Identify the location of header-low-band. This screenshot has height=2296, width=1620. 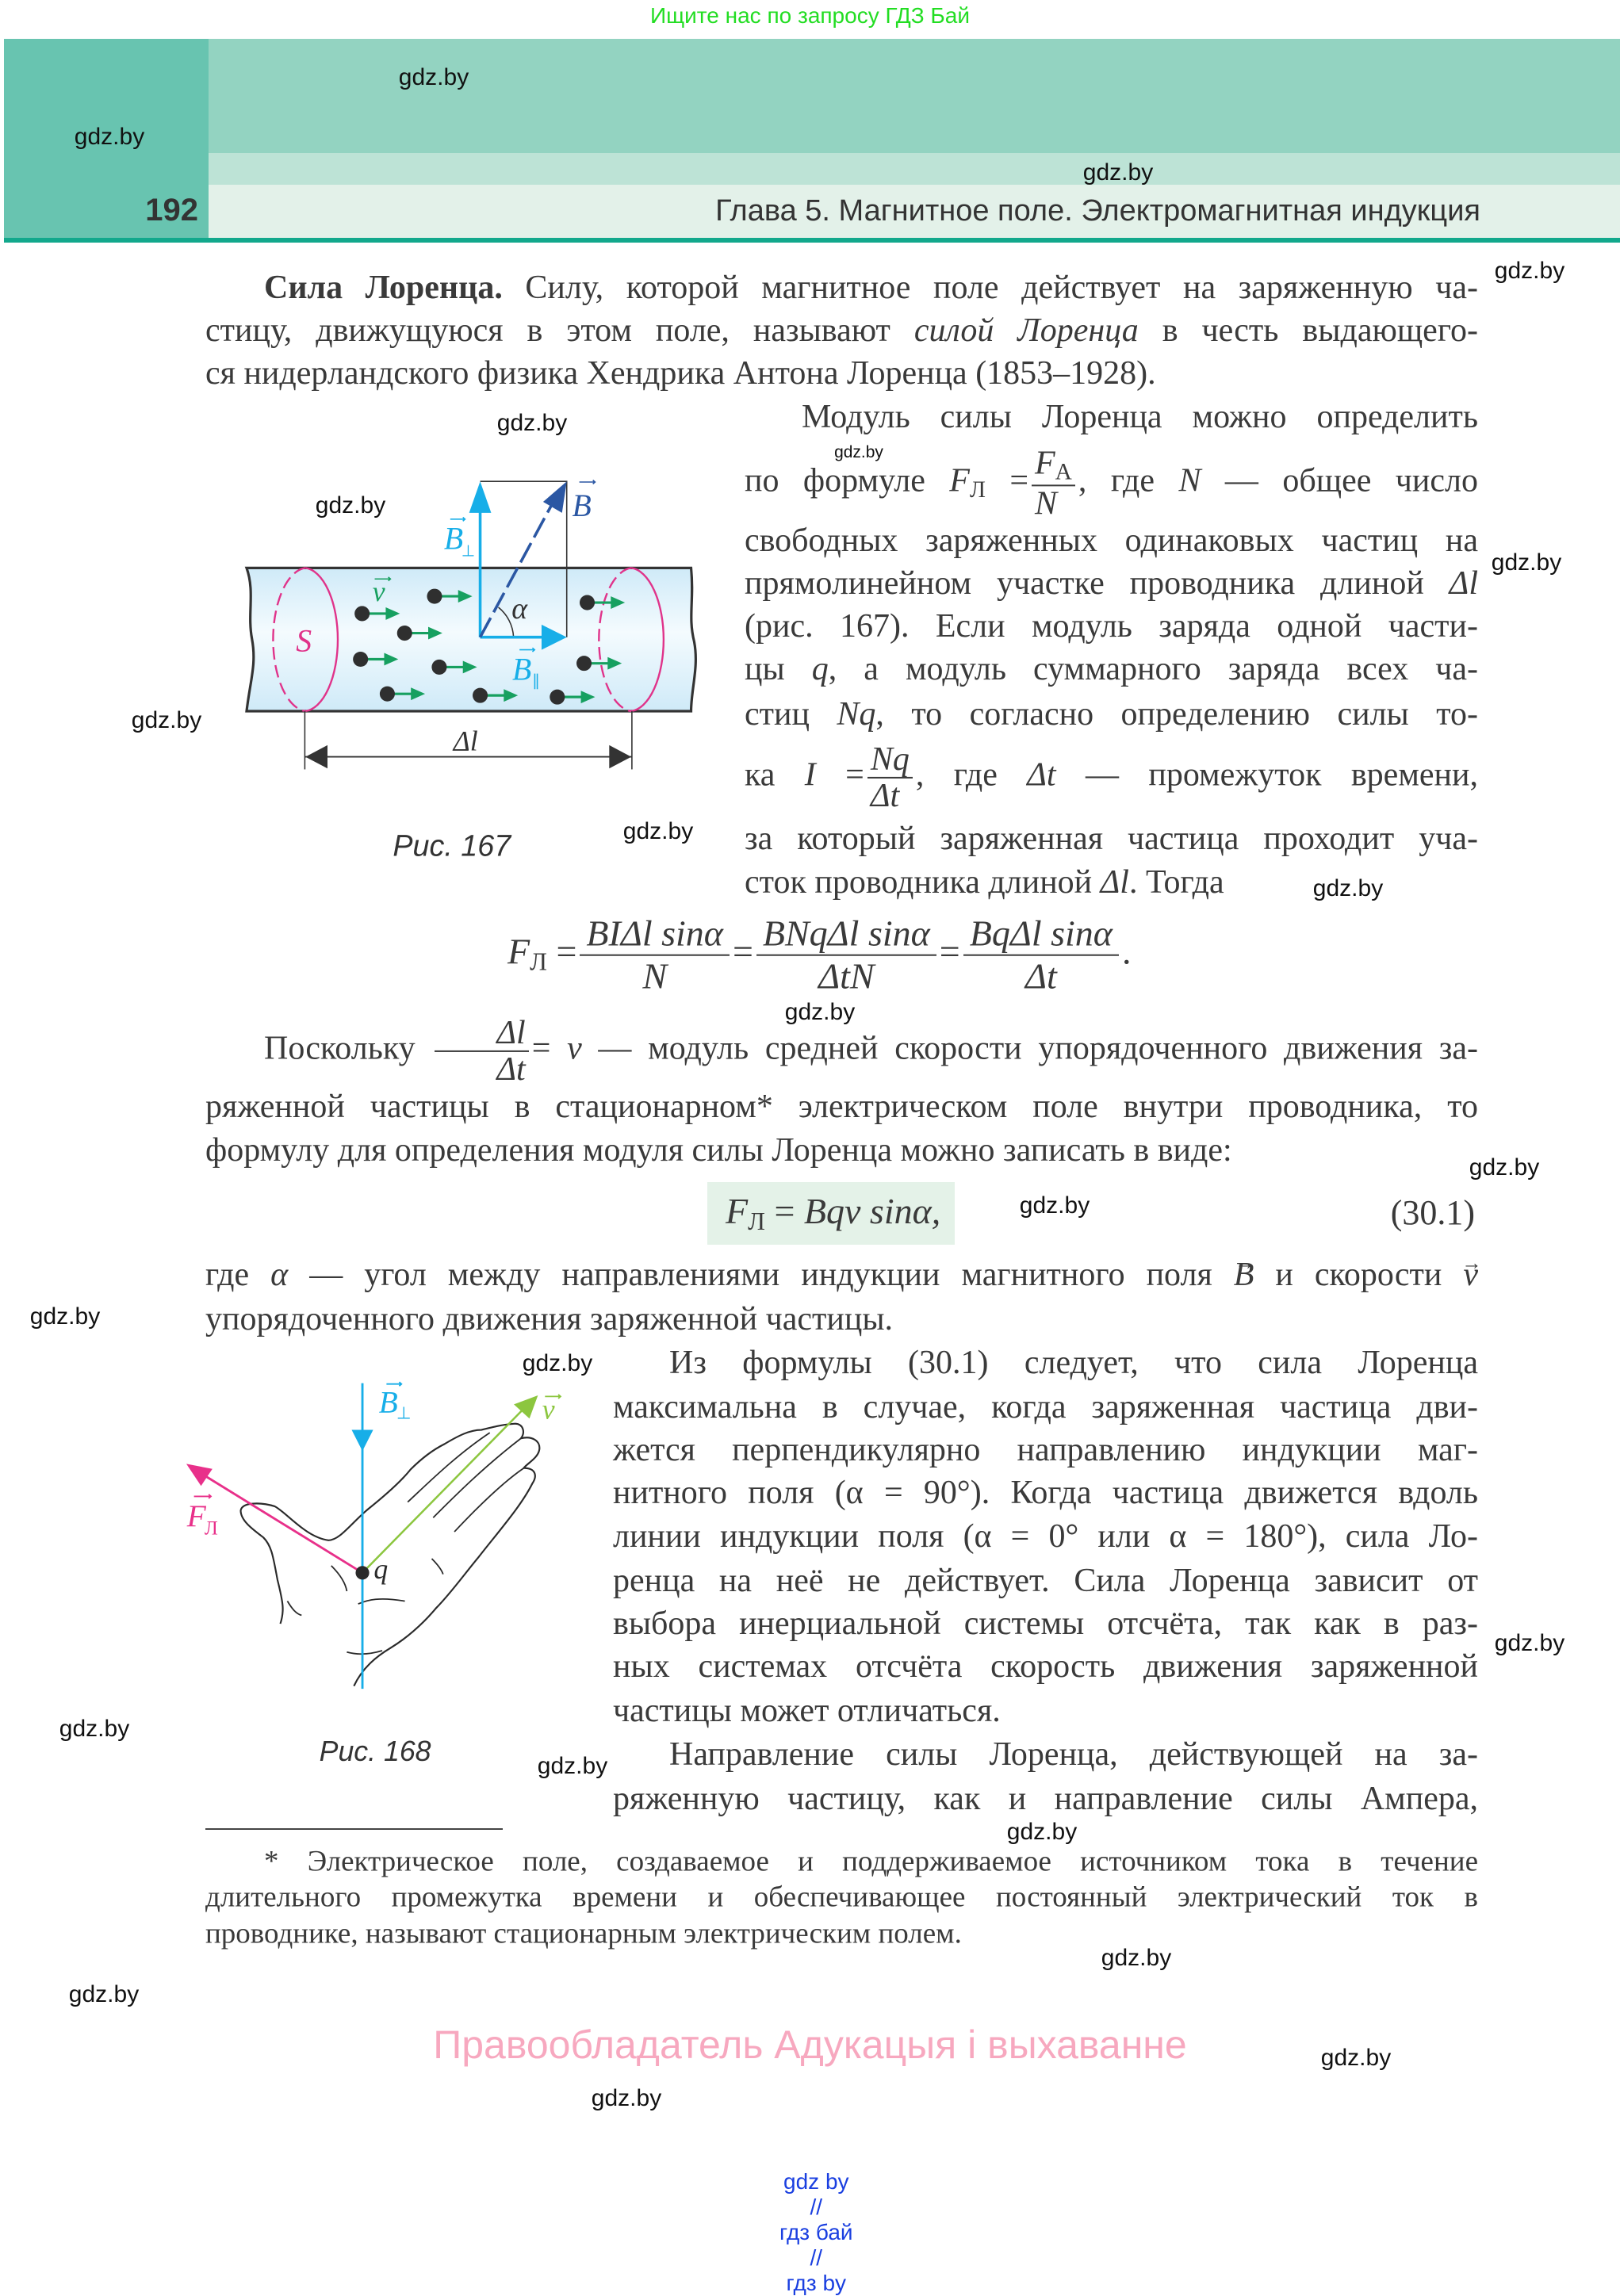
(914, 211).